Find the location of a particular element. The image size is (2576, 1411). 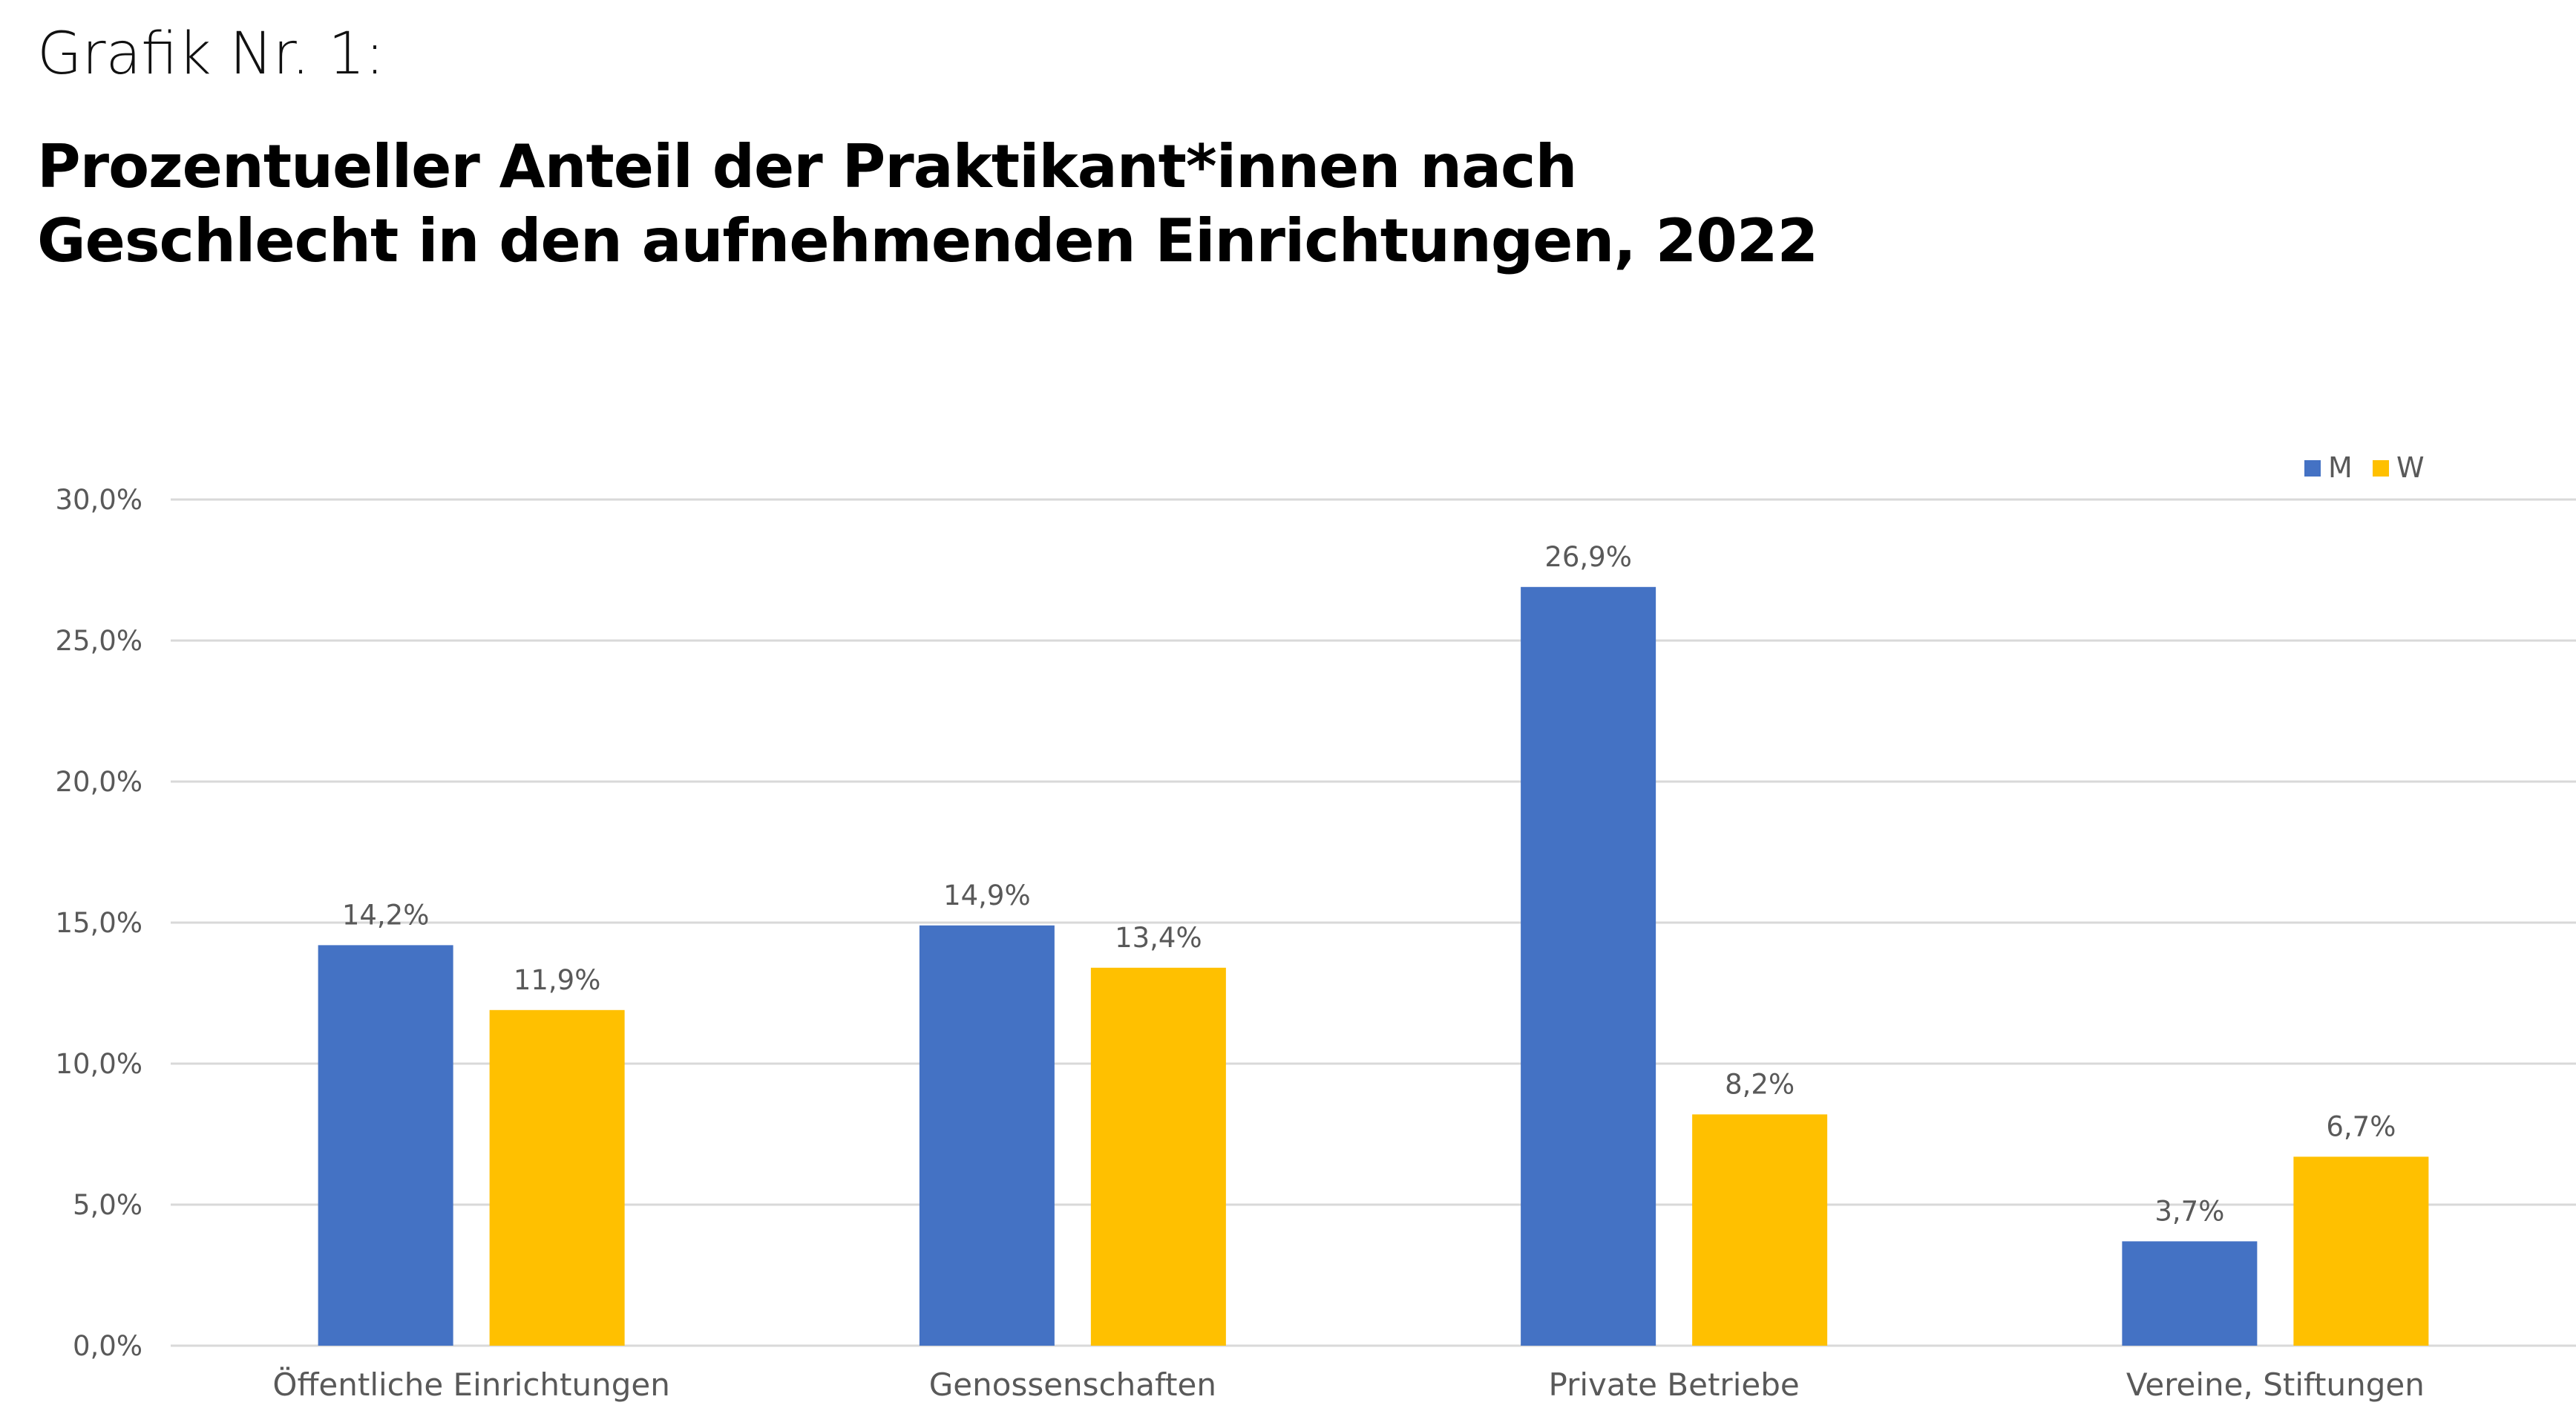

data-label: 14,9% is located at coordinates (987, 896).